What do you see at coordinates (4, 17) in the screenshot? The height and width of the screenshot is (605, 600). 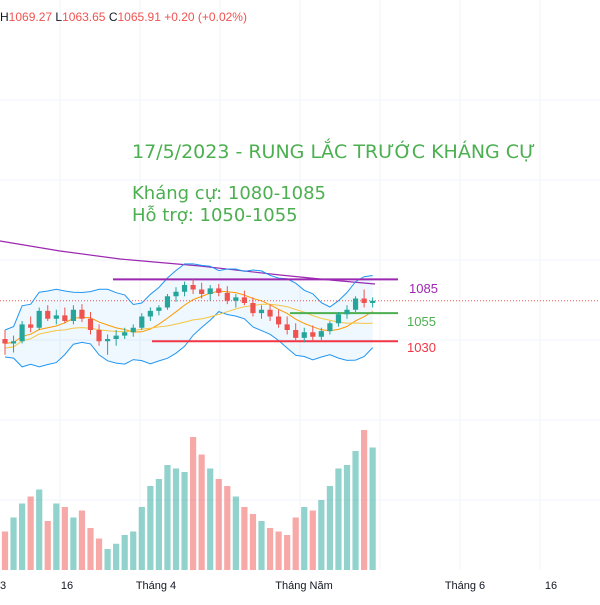 I see `high-key: H` at bounding box center [4, 17].